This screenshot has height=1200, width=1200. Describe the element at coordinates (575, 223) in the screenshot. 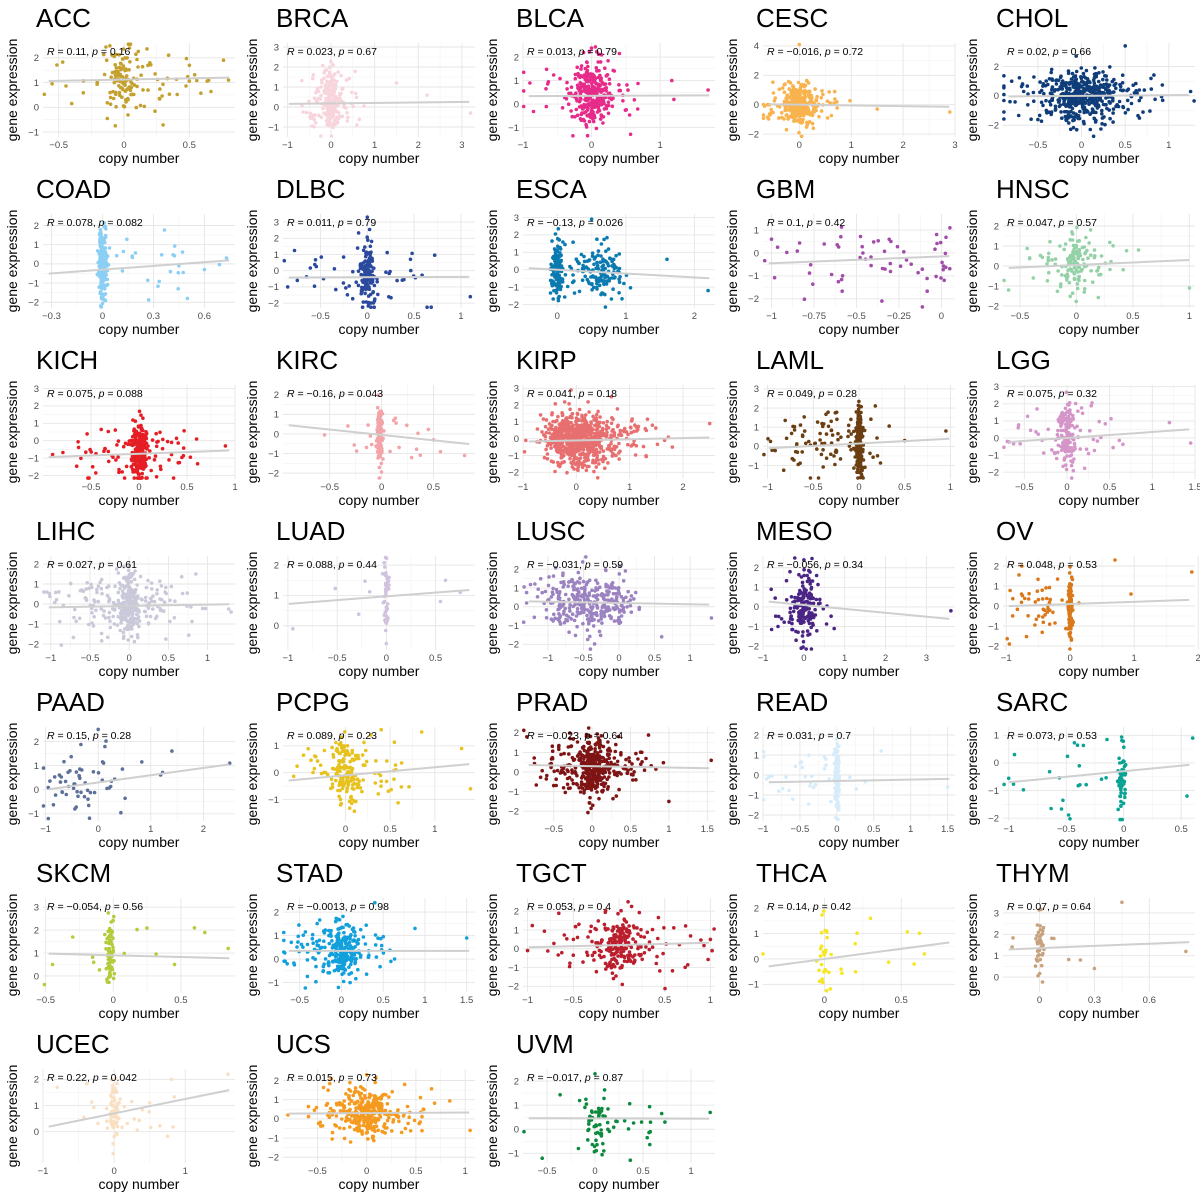

I see `correlation-annotation: R = −0.13, p = 0.026` at that location.